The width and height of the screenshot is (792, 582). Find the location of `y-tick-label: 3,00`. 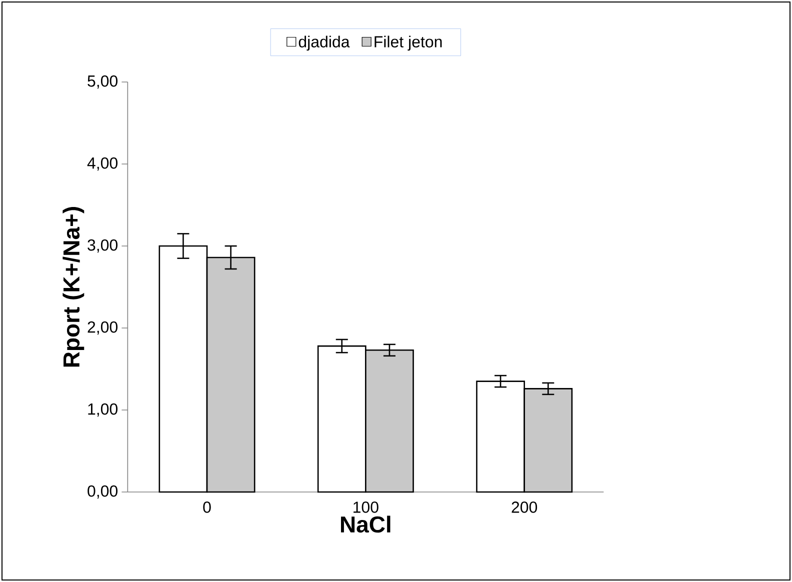

y-tick-label: 3,00 is located at coordinates (103, 246).